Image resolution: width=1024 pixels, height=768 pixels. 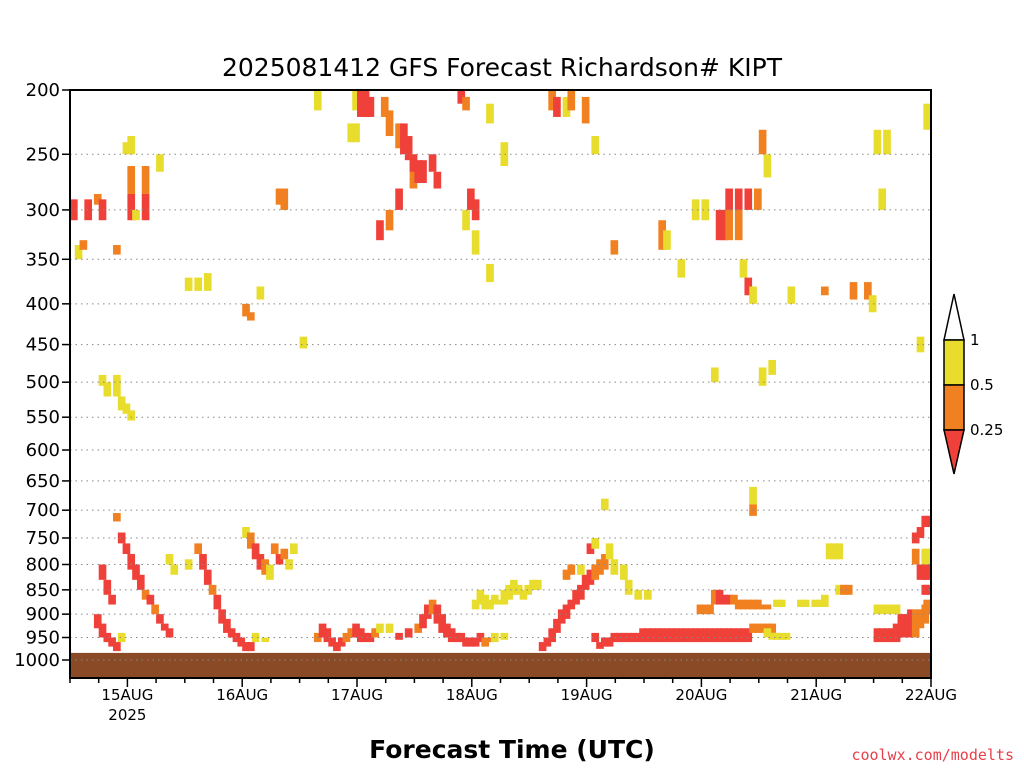 What do you see at coordinates (43, 510) in the screenshot?
I see `y-tick-label: 700` at bounding box center [43, 510].